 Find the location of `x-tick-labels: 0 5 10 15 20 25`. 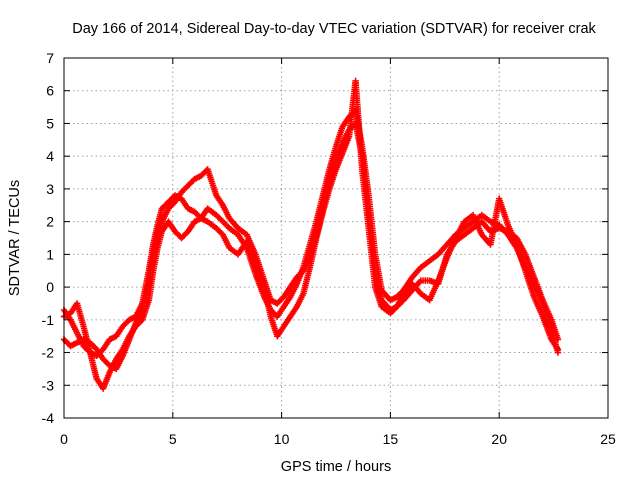

x-tick-labels: 0 5 10 15 20 25 is located at coordinates (338, 439).